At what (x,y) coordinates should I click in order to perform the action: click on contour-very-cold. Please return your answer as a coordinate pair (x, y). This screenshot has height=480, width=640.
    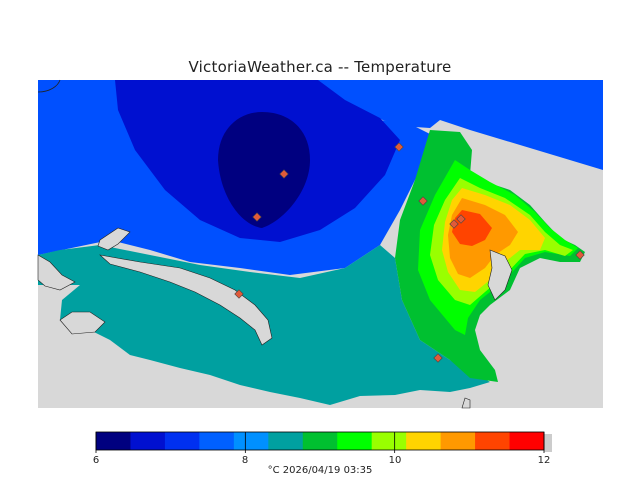
    Looking at the image, I should click on (264, 170).